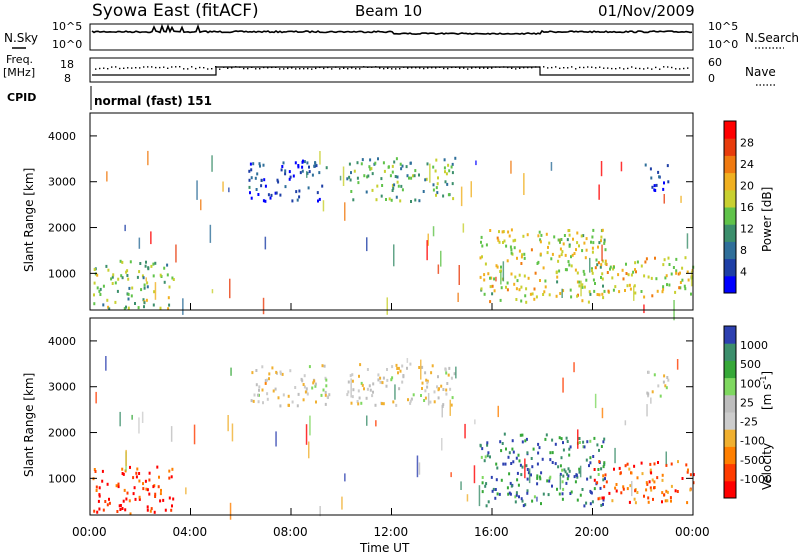 This screenshot has height=554, width=800. What do you see at coordinates (730, 403) in the screenshot?
I see `colorbar-swatch` at bounding box center [730, 403].